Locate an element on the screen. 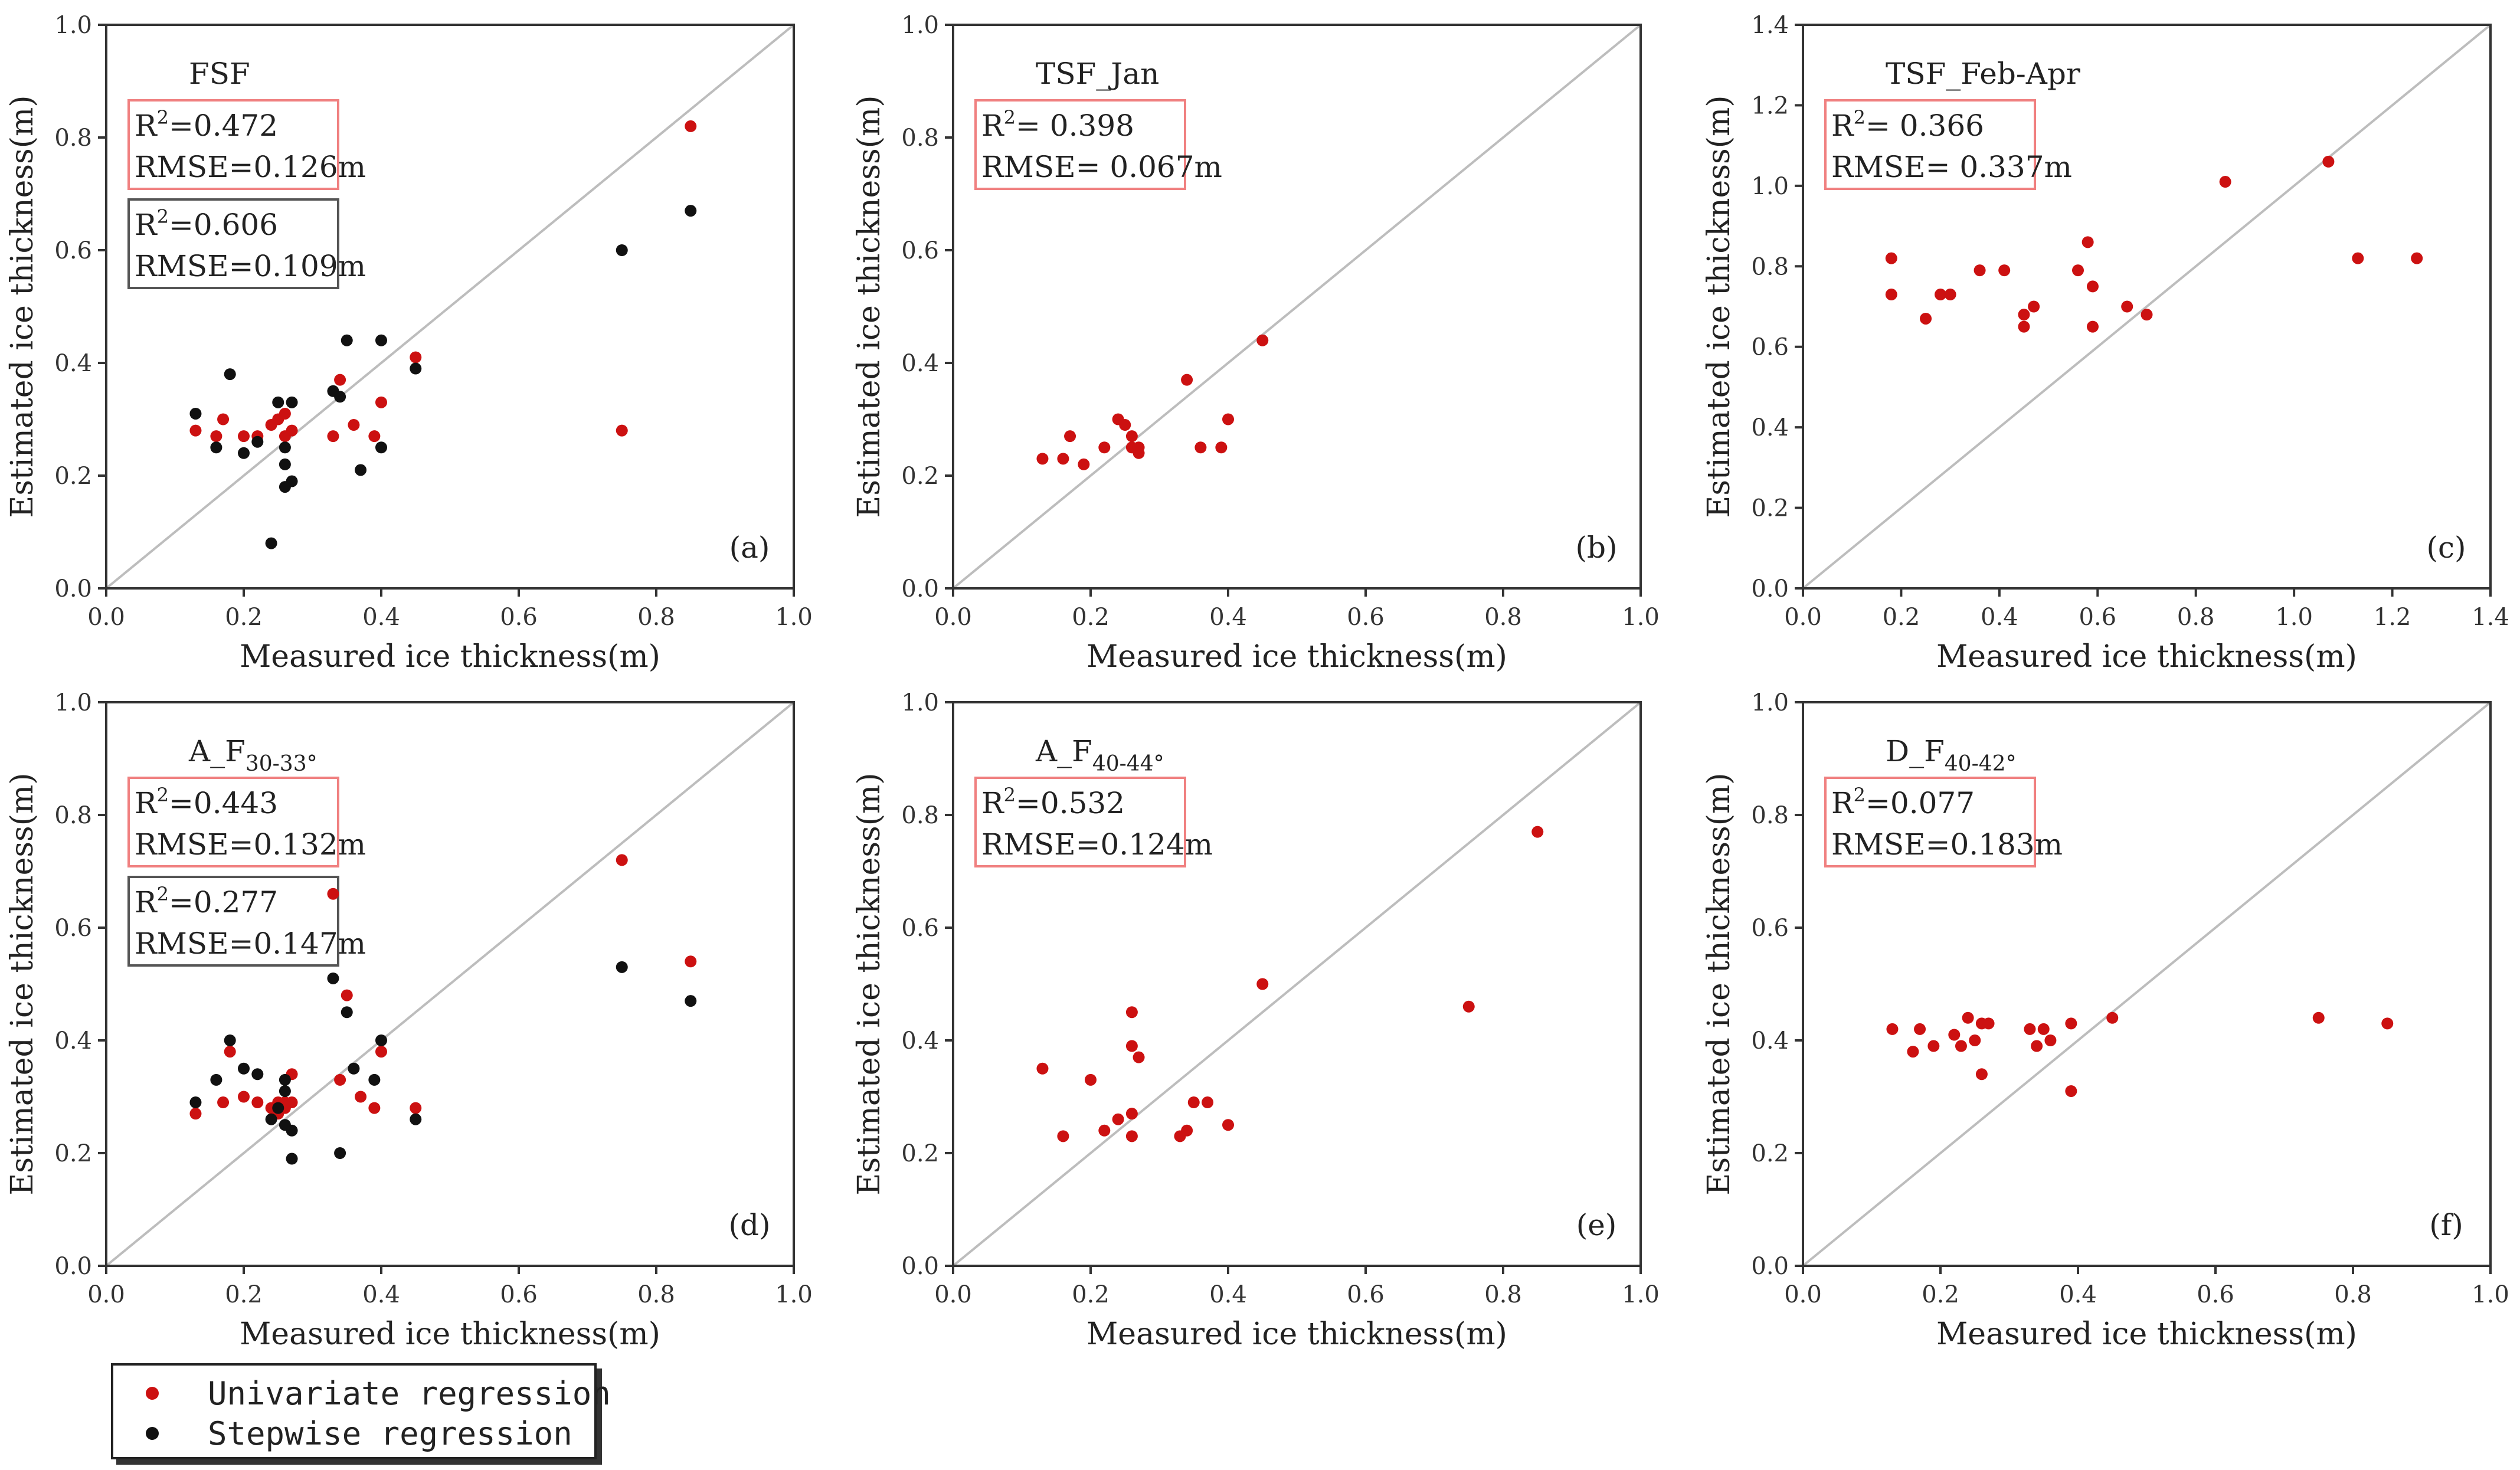 The width and height of the screenshot is (2520, 1470). stats-box-stepwise is located at coordinates (233, 243).